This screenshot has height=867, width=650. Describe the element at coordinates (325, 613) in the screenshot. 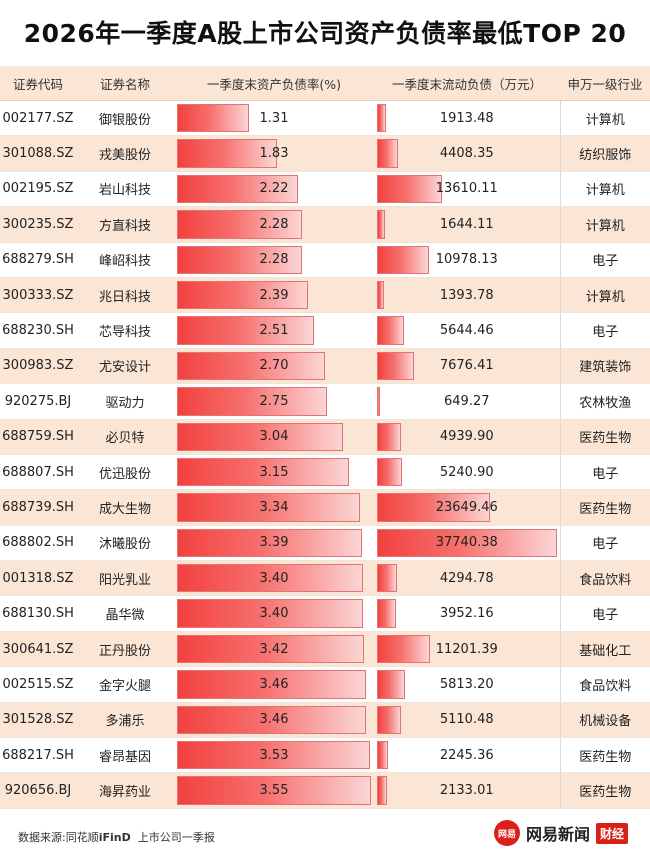

I see `table-row: 688130.SH 晶华微 3.40 3952.16 电子` at that location.